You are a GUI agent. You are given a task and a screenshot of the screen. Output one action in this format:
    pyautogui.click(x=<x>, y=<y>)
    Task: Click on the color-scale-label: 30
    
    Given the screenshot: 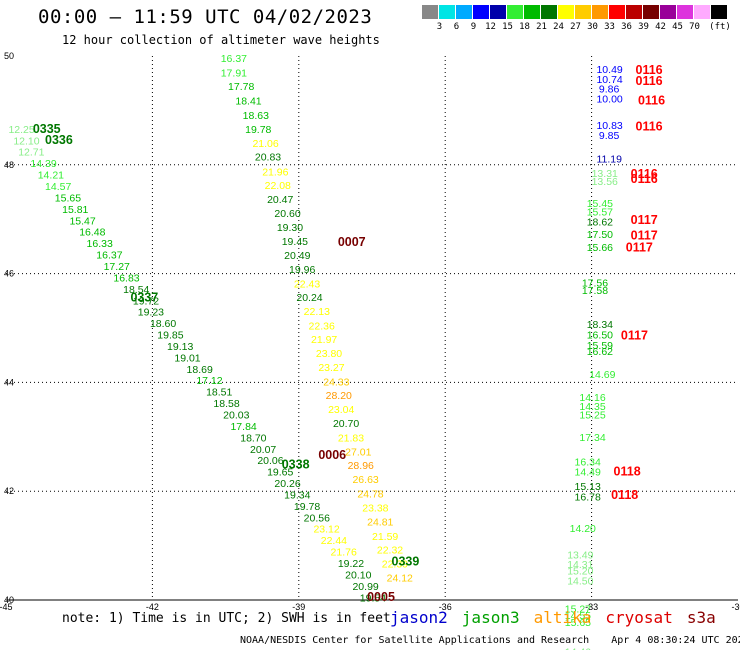 What is the action you would take?
    pyautogui.click(x=592, y=27)
    